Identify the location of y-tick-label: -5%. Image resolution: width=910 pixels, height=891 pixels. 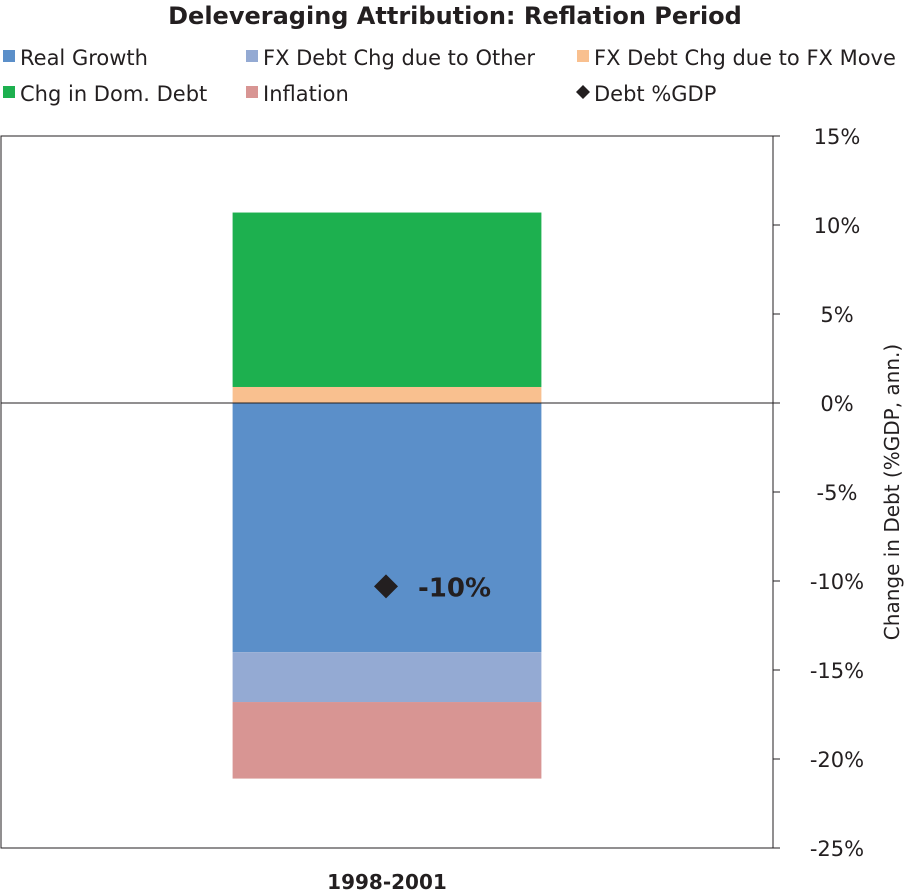
(837, 493).